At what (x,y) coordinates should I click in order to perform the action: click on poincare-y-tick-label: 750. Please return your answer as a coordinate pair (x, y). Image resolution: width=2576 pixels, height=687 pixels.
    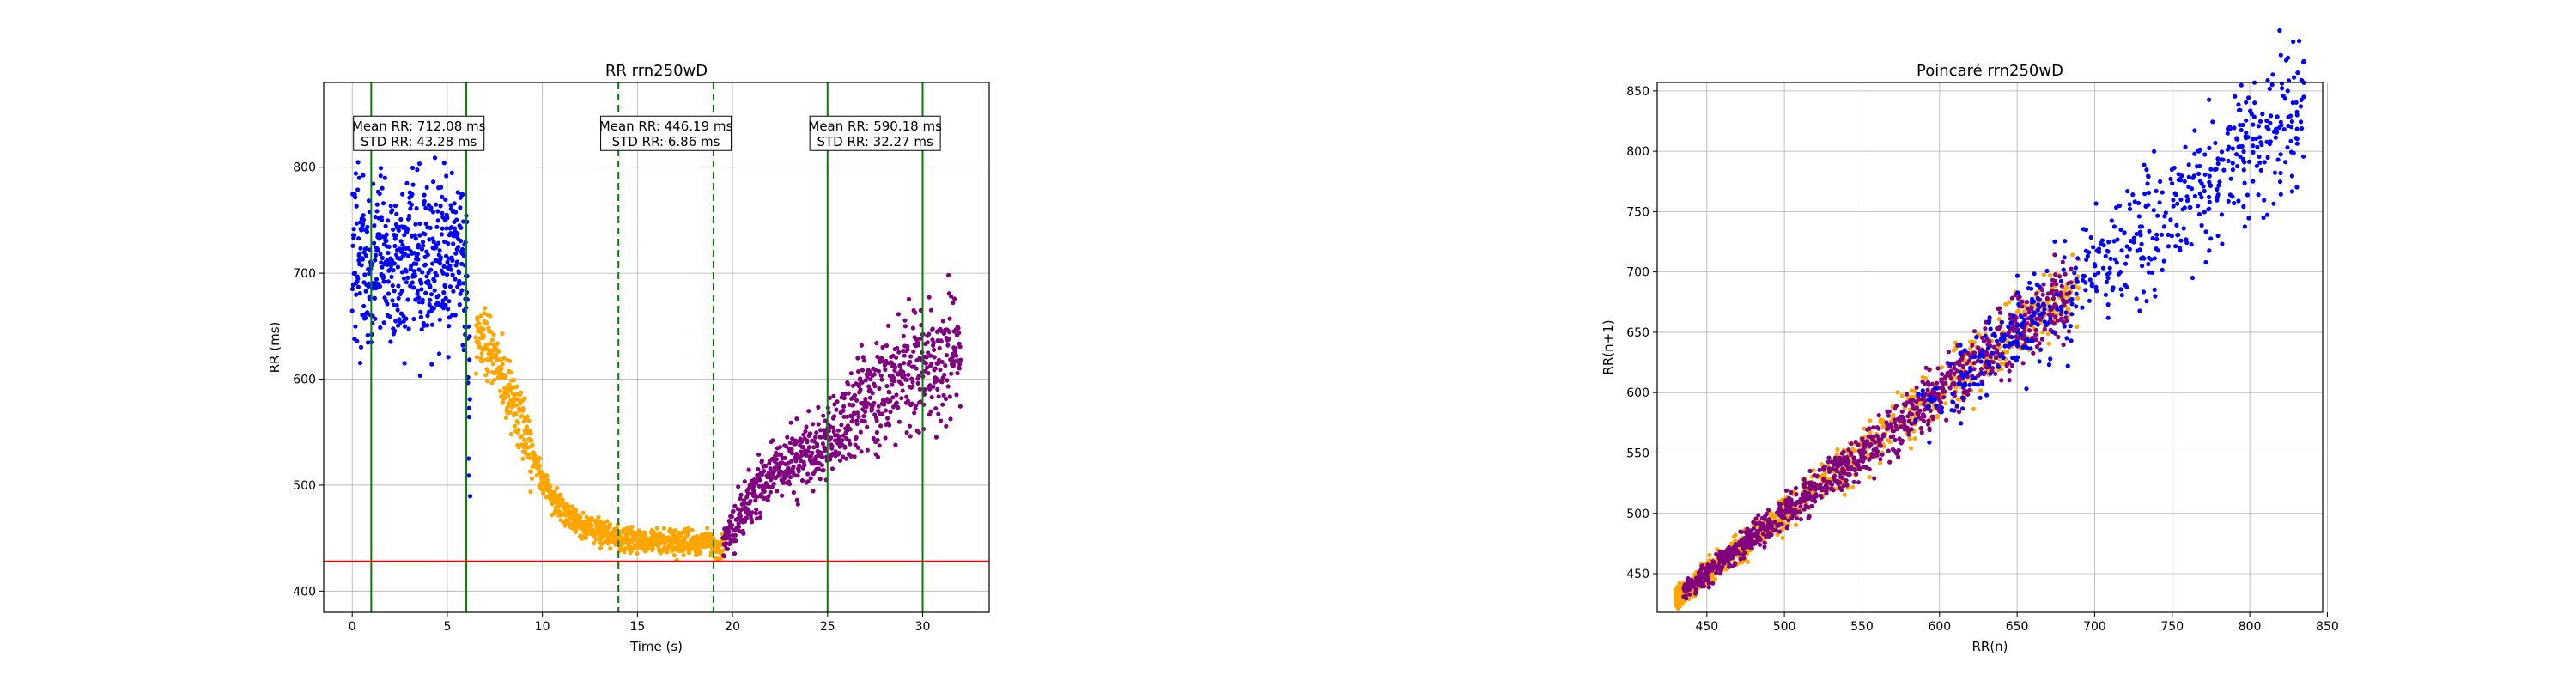
    Looking at the image, I should click on (1638, 212).